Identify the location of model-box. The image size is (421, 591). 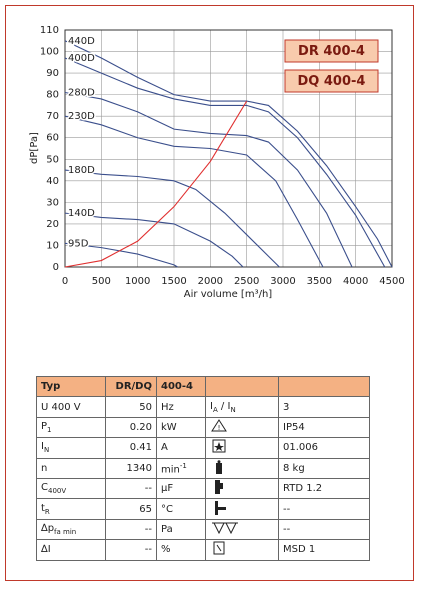
(331, 51).